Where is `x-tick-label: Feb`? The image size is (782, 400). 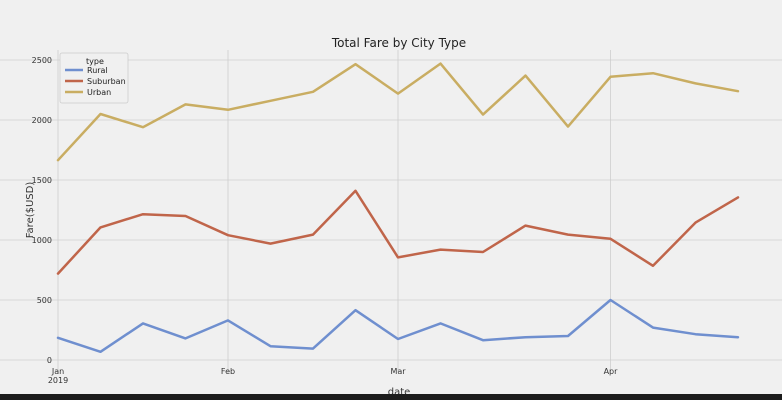 x-tick-label: Feb is located at coordinates (228, 371).